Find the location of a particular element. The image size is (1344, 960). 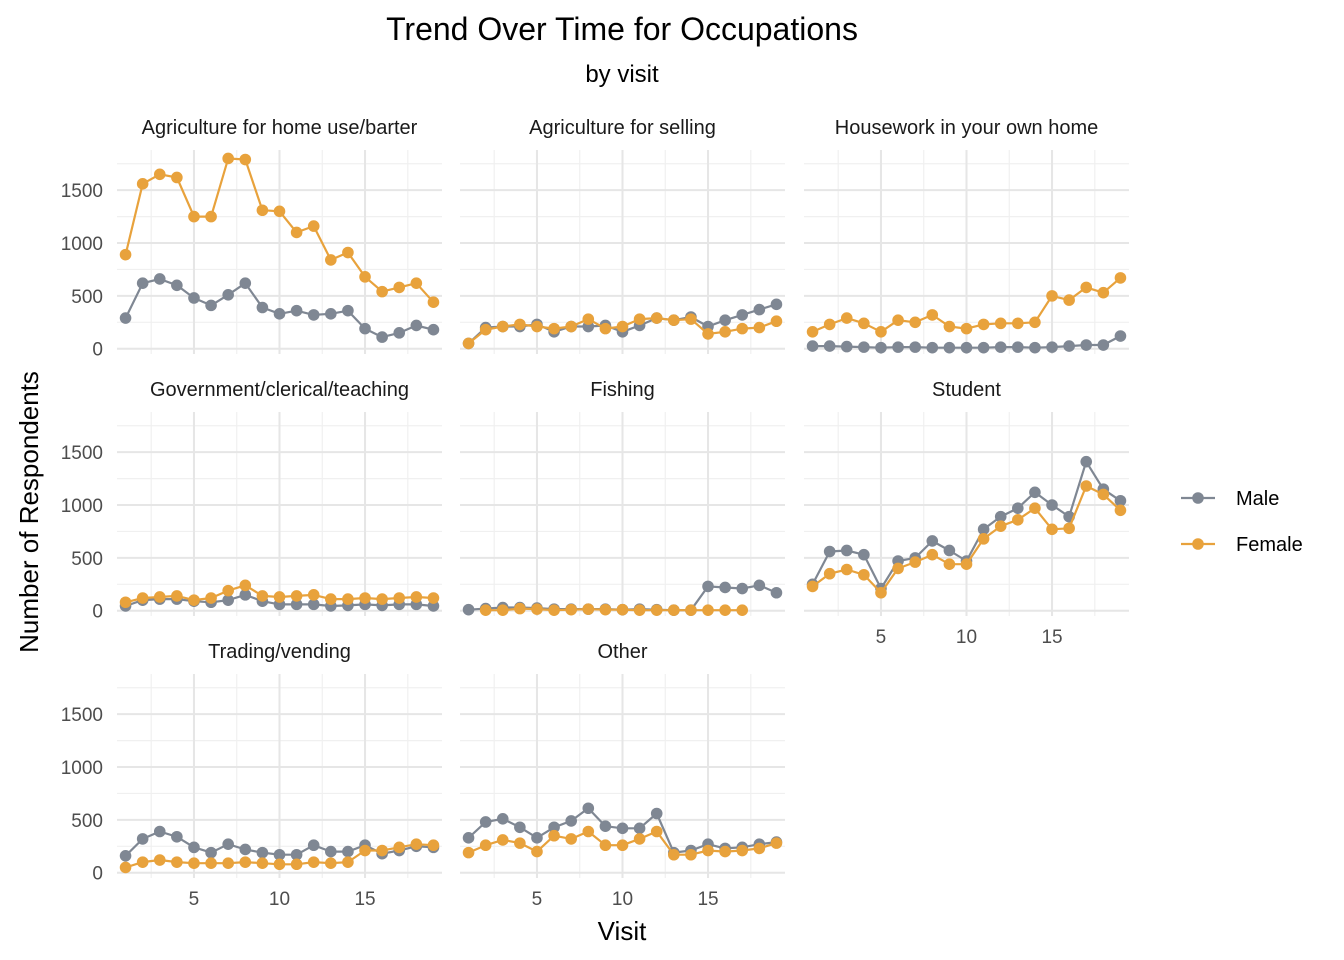

panel-agriculture-for-selling: Agriculture for selling is located at coordinates (622, 235).